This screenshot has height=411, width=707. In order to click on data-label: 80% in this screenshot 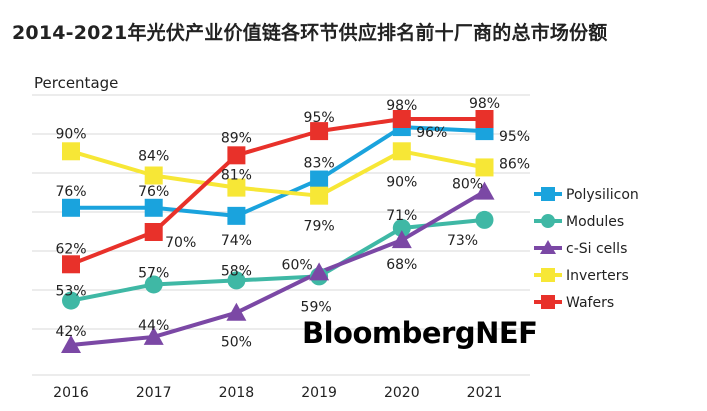, I will do `click(467, 185)`.